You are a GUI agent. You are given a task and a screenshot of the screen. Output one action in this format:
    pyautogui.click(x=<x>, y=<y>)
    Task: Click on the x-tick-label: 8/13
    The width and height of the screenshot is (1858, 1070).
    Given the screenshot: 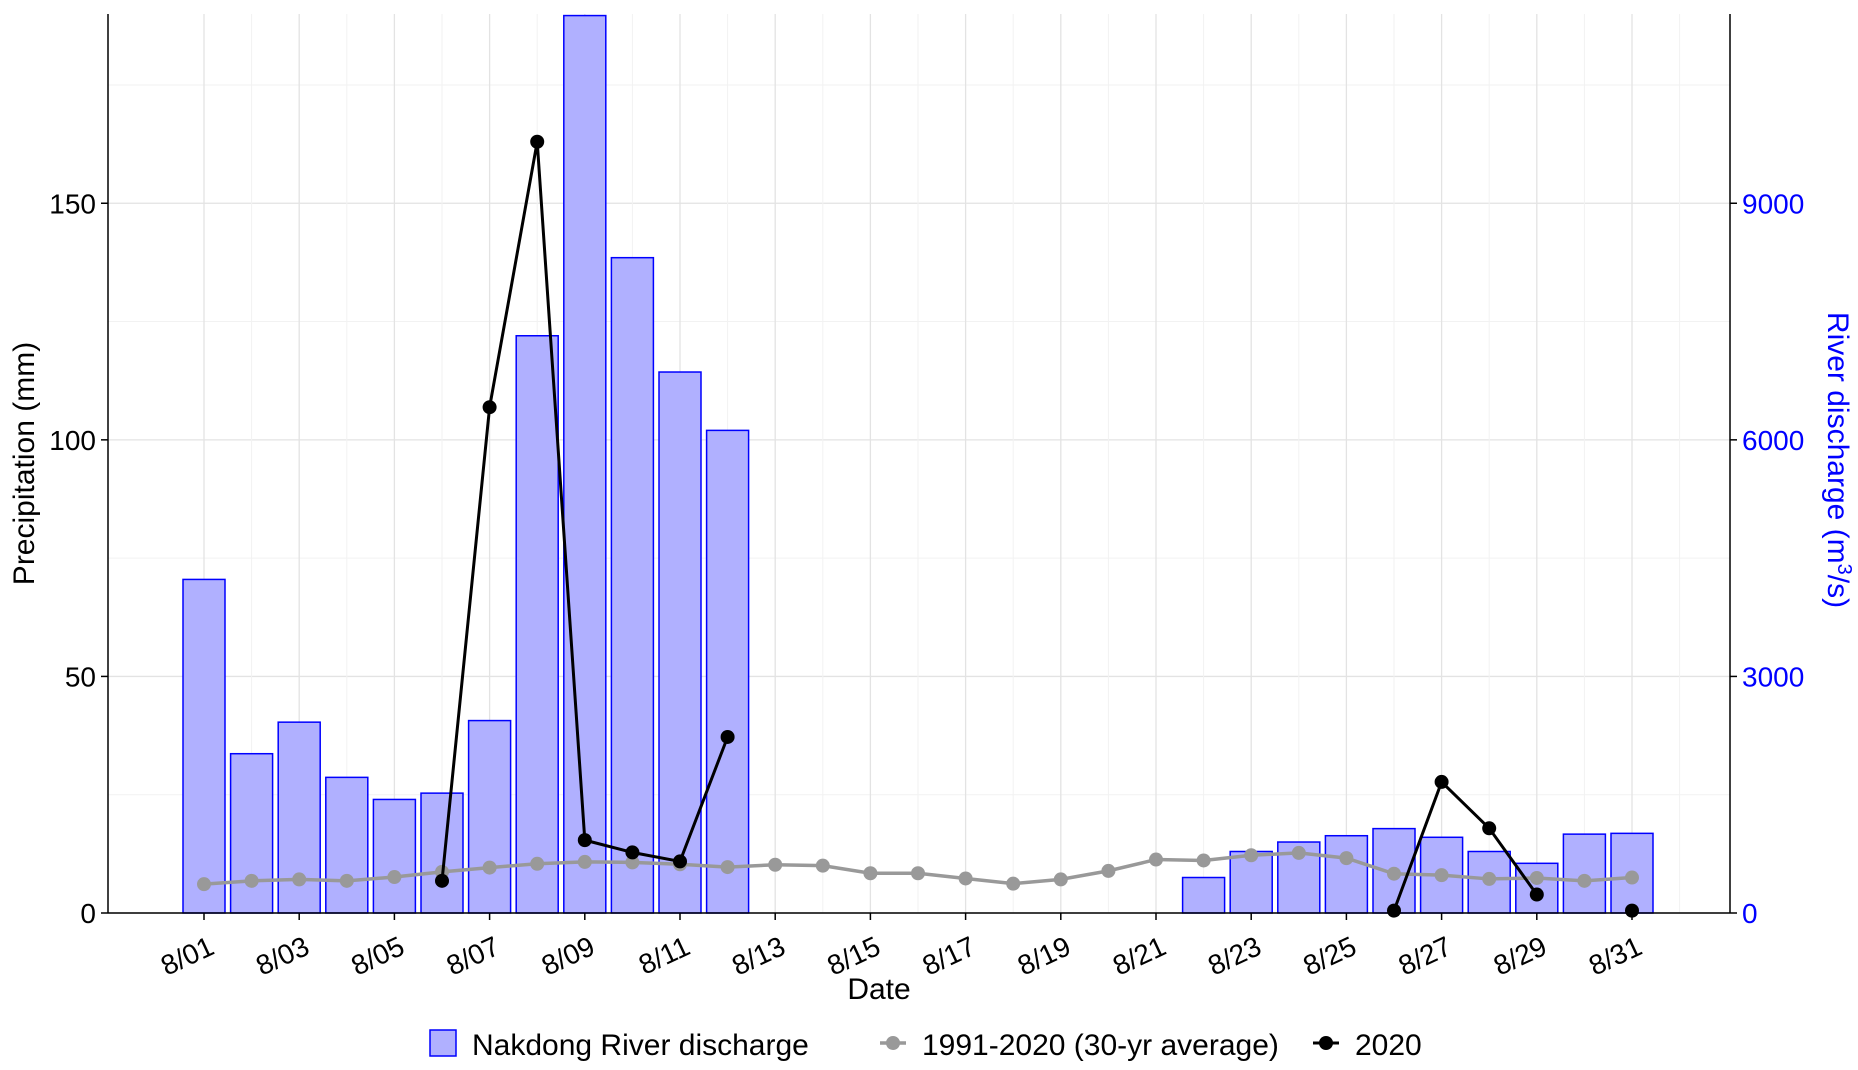 What is the action you would take?
    pyautogui.click(x=758, y=955)
    